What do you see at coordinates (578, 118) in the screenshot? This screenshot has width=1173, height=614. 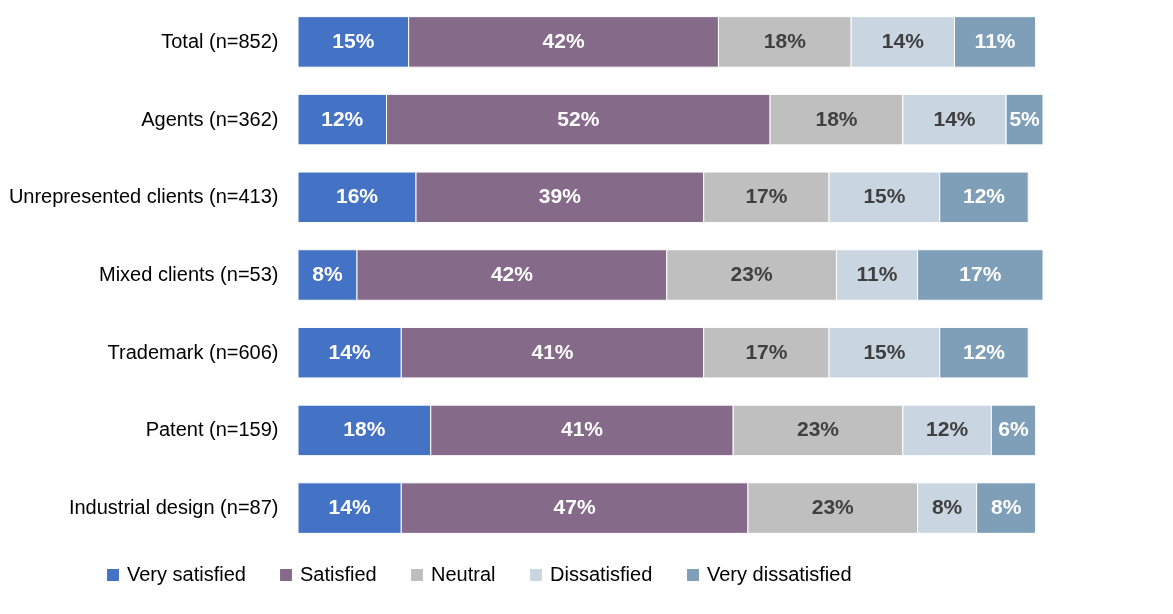 I see `data-label: 52%` at bounding box center [578, 118].